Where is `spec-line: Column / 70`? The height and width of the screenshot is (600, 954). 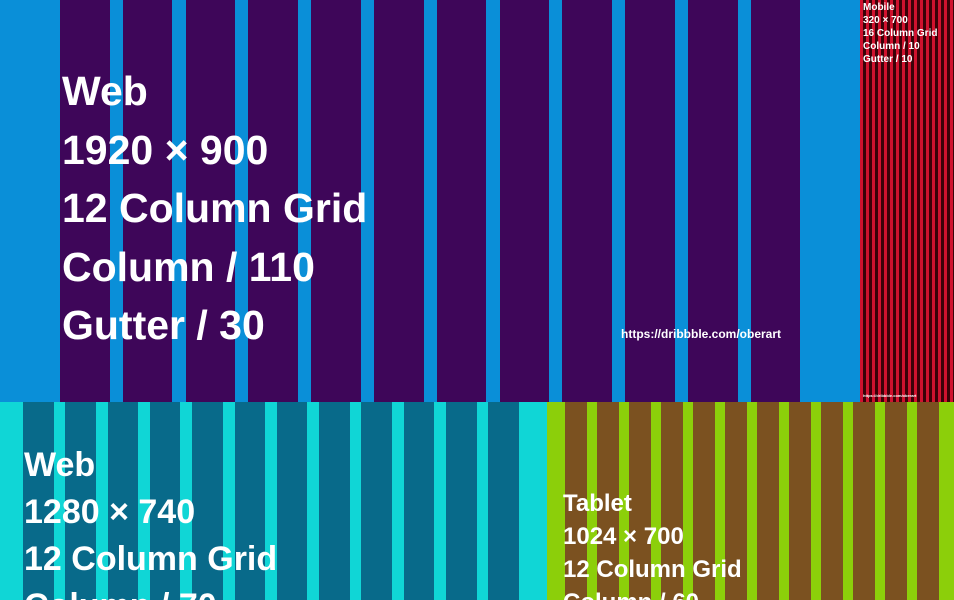 spec-line: Column / 70 is located at coordinates (150, 591).